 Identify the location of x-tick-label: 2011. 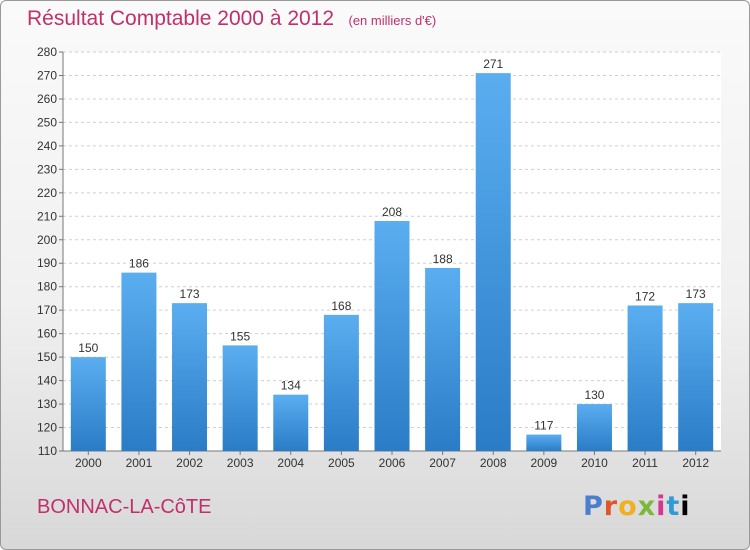
(645, 463).